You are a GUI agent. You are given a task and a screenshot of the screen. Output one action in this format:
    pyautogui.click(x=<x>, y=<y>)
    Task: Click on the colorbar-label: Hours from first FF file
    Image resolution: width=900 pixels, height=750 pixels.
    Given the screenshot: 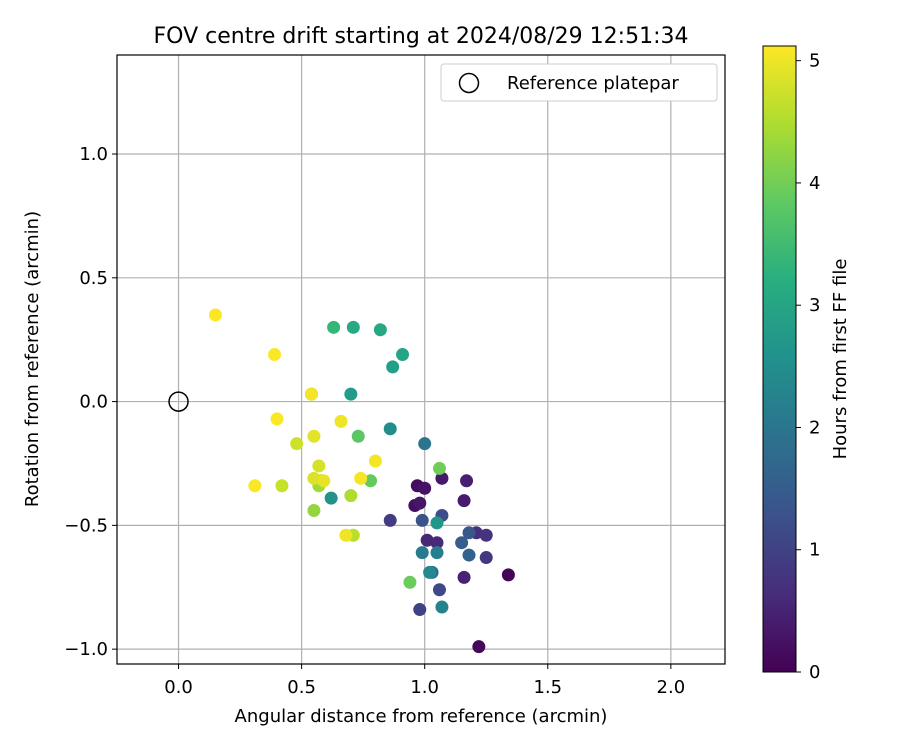 What is the action you would take?
    pyautogui.click(x=840, y=359)
    